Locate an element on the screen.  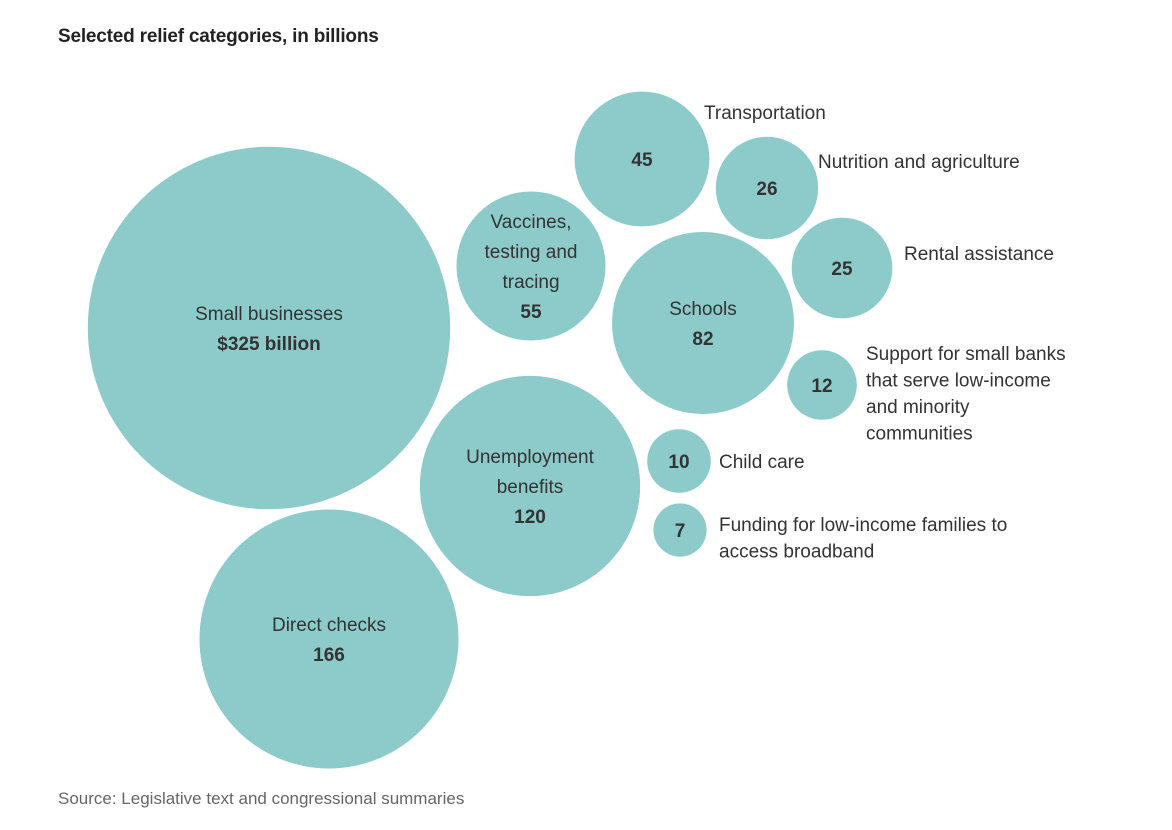
bubble-transportation: 45 Transportation is located at coordinates (700, 159).